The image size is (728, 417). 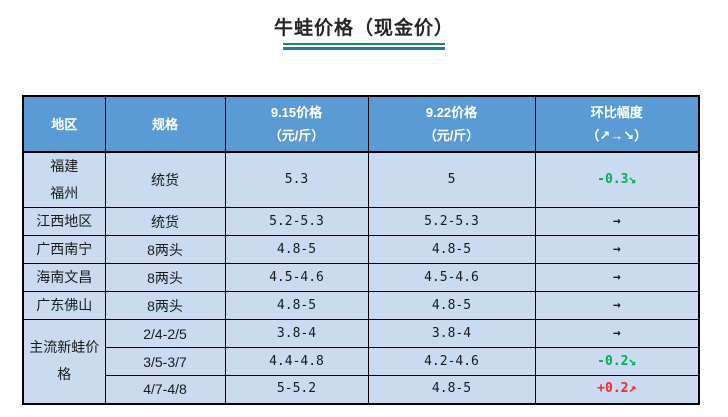 I want to click on table-row: 4/7-4/8 5-5.2 4.8-5 +0.2↗, so click(x=361, y=389).